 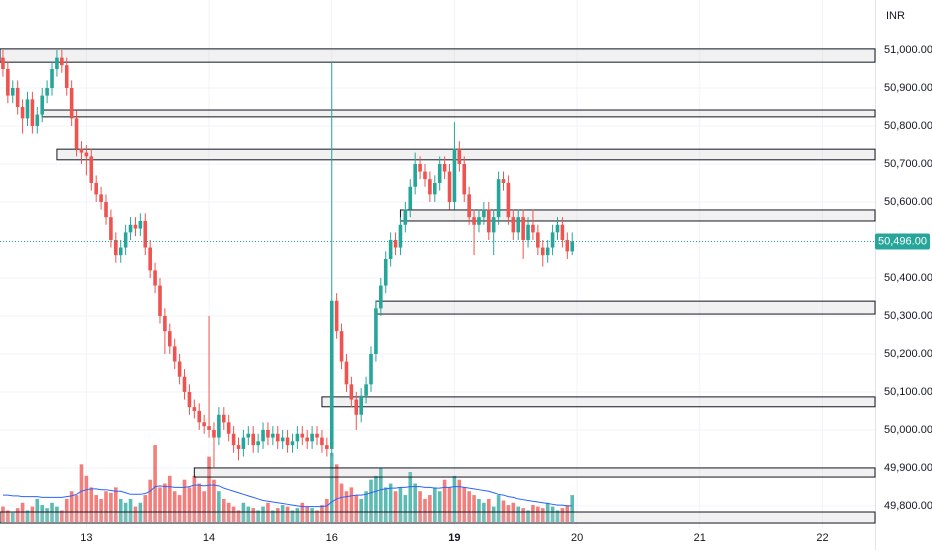 What do you see at coordinates (577, 538) in the screenshot?
I see `x-tick-label: 20` at bounding box center [577, 538].